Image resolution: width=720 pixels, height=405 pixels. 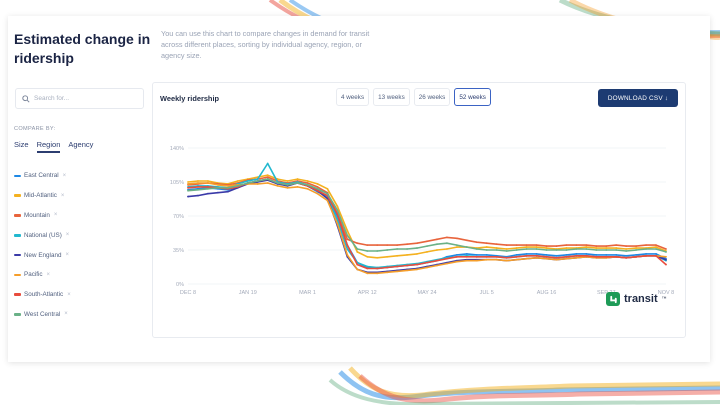 What do you see at coordinates (42, 295) in the screenshot?
I see `legend-item: South-Atlantic ×` at bounding box center [42, 295].